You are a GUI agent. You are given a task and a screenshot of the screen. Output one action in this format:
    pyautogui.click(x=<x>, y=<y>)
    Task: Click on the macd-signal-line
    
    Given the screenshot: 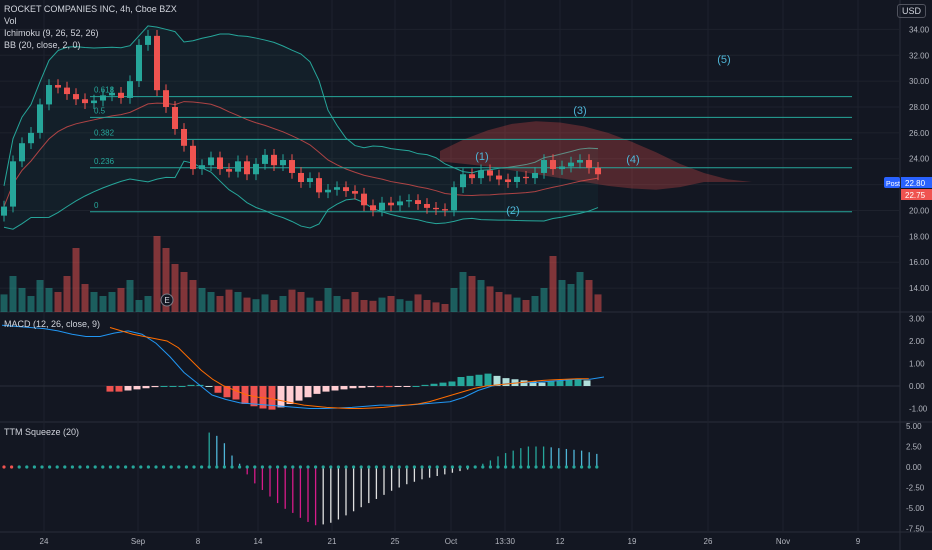 What is the action you would take?
    pyautogui.click(x=349, y=368)
    